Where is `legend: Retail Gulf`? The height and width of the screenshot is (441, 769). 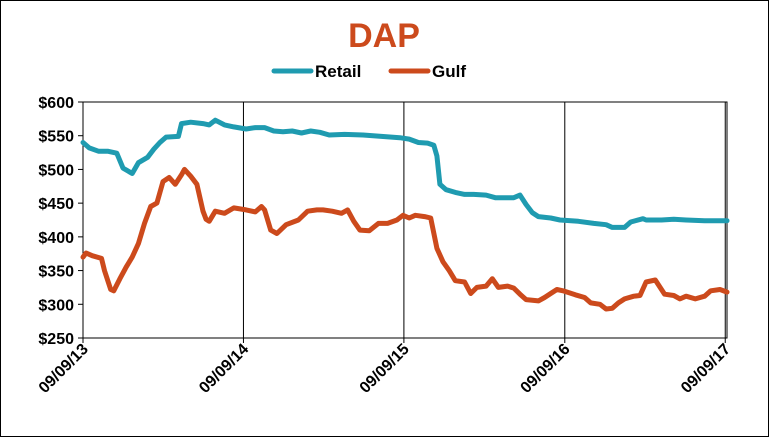
legend: Retail Gulf is located at coordinates (368, 71).